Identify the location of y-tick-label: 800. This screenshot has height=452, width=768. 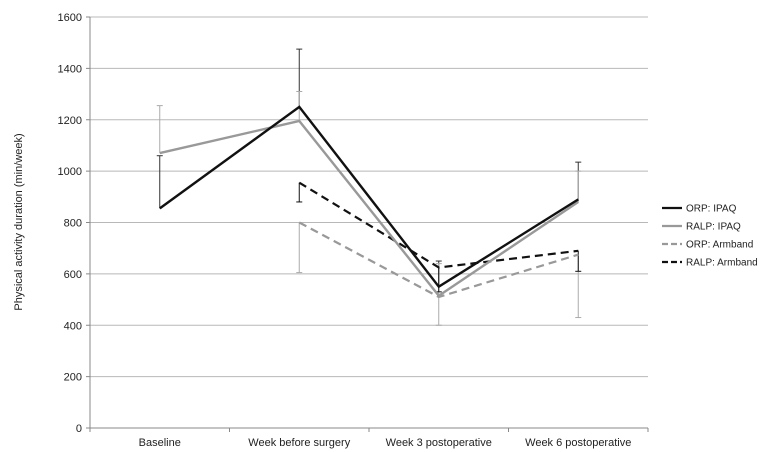
(73, 224).